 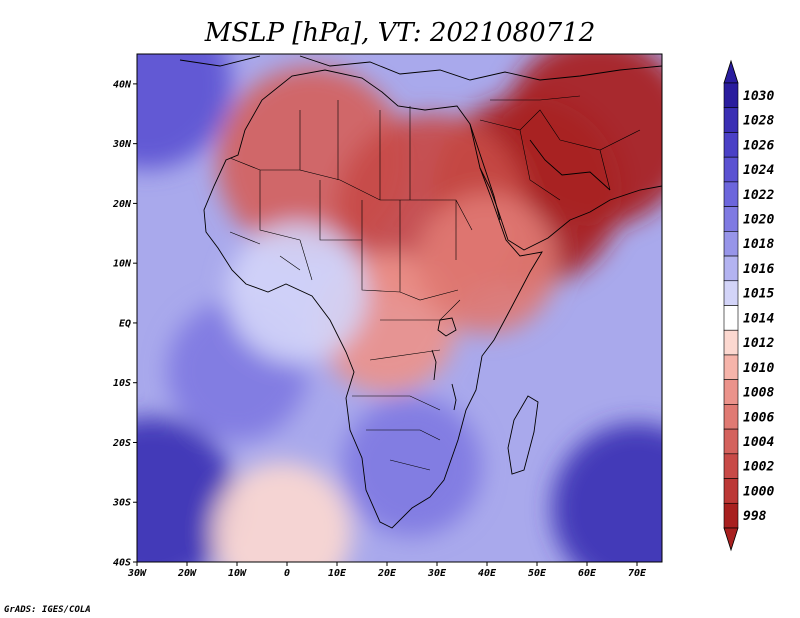 What do you see at coordinates (758, 219) in the screenshot?
I see `colorbar-label: 1020` at bounding box center [758, 219].